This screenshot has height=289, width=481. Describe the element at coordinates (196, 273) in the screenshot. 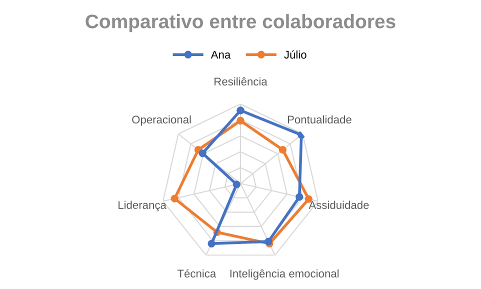

I see `spoke-label: Técnica` at that location.